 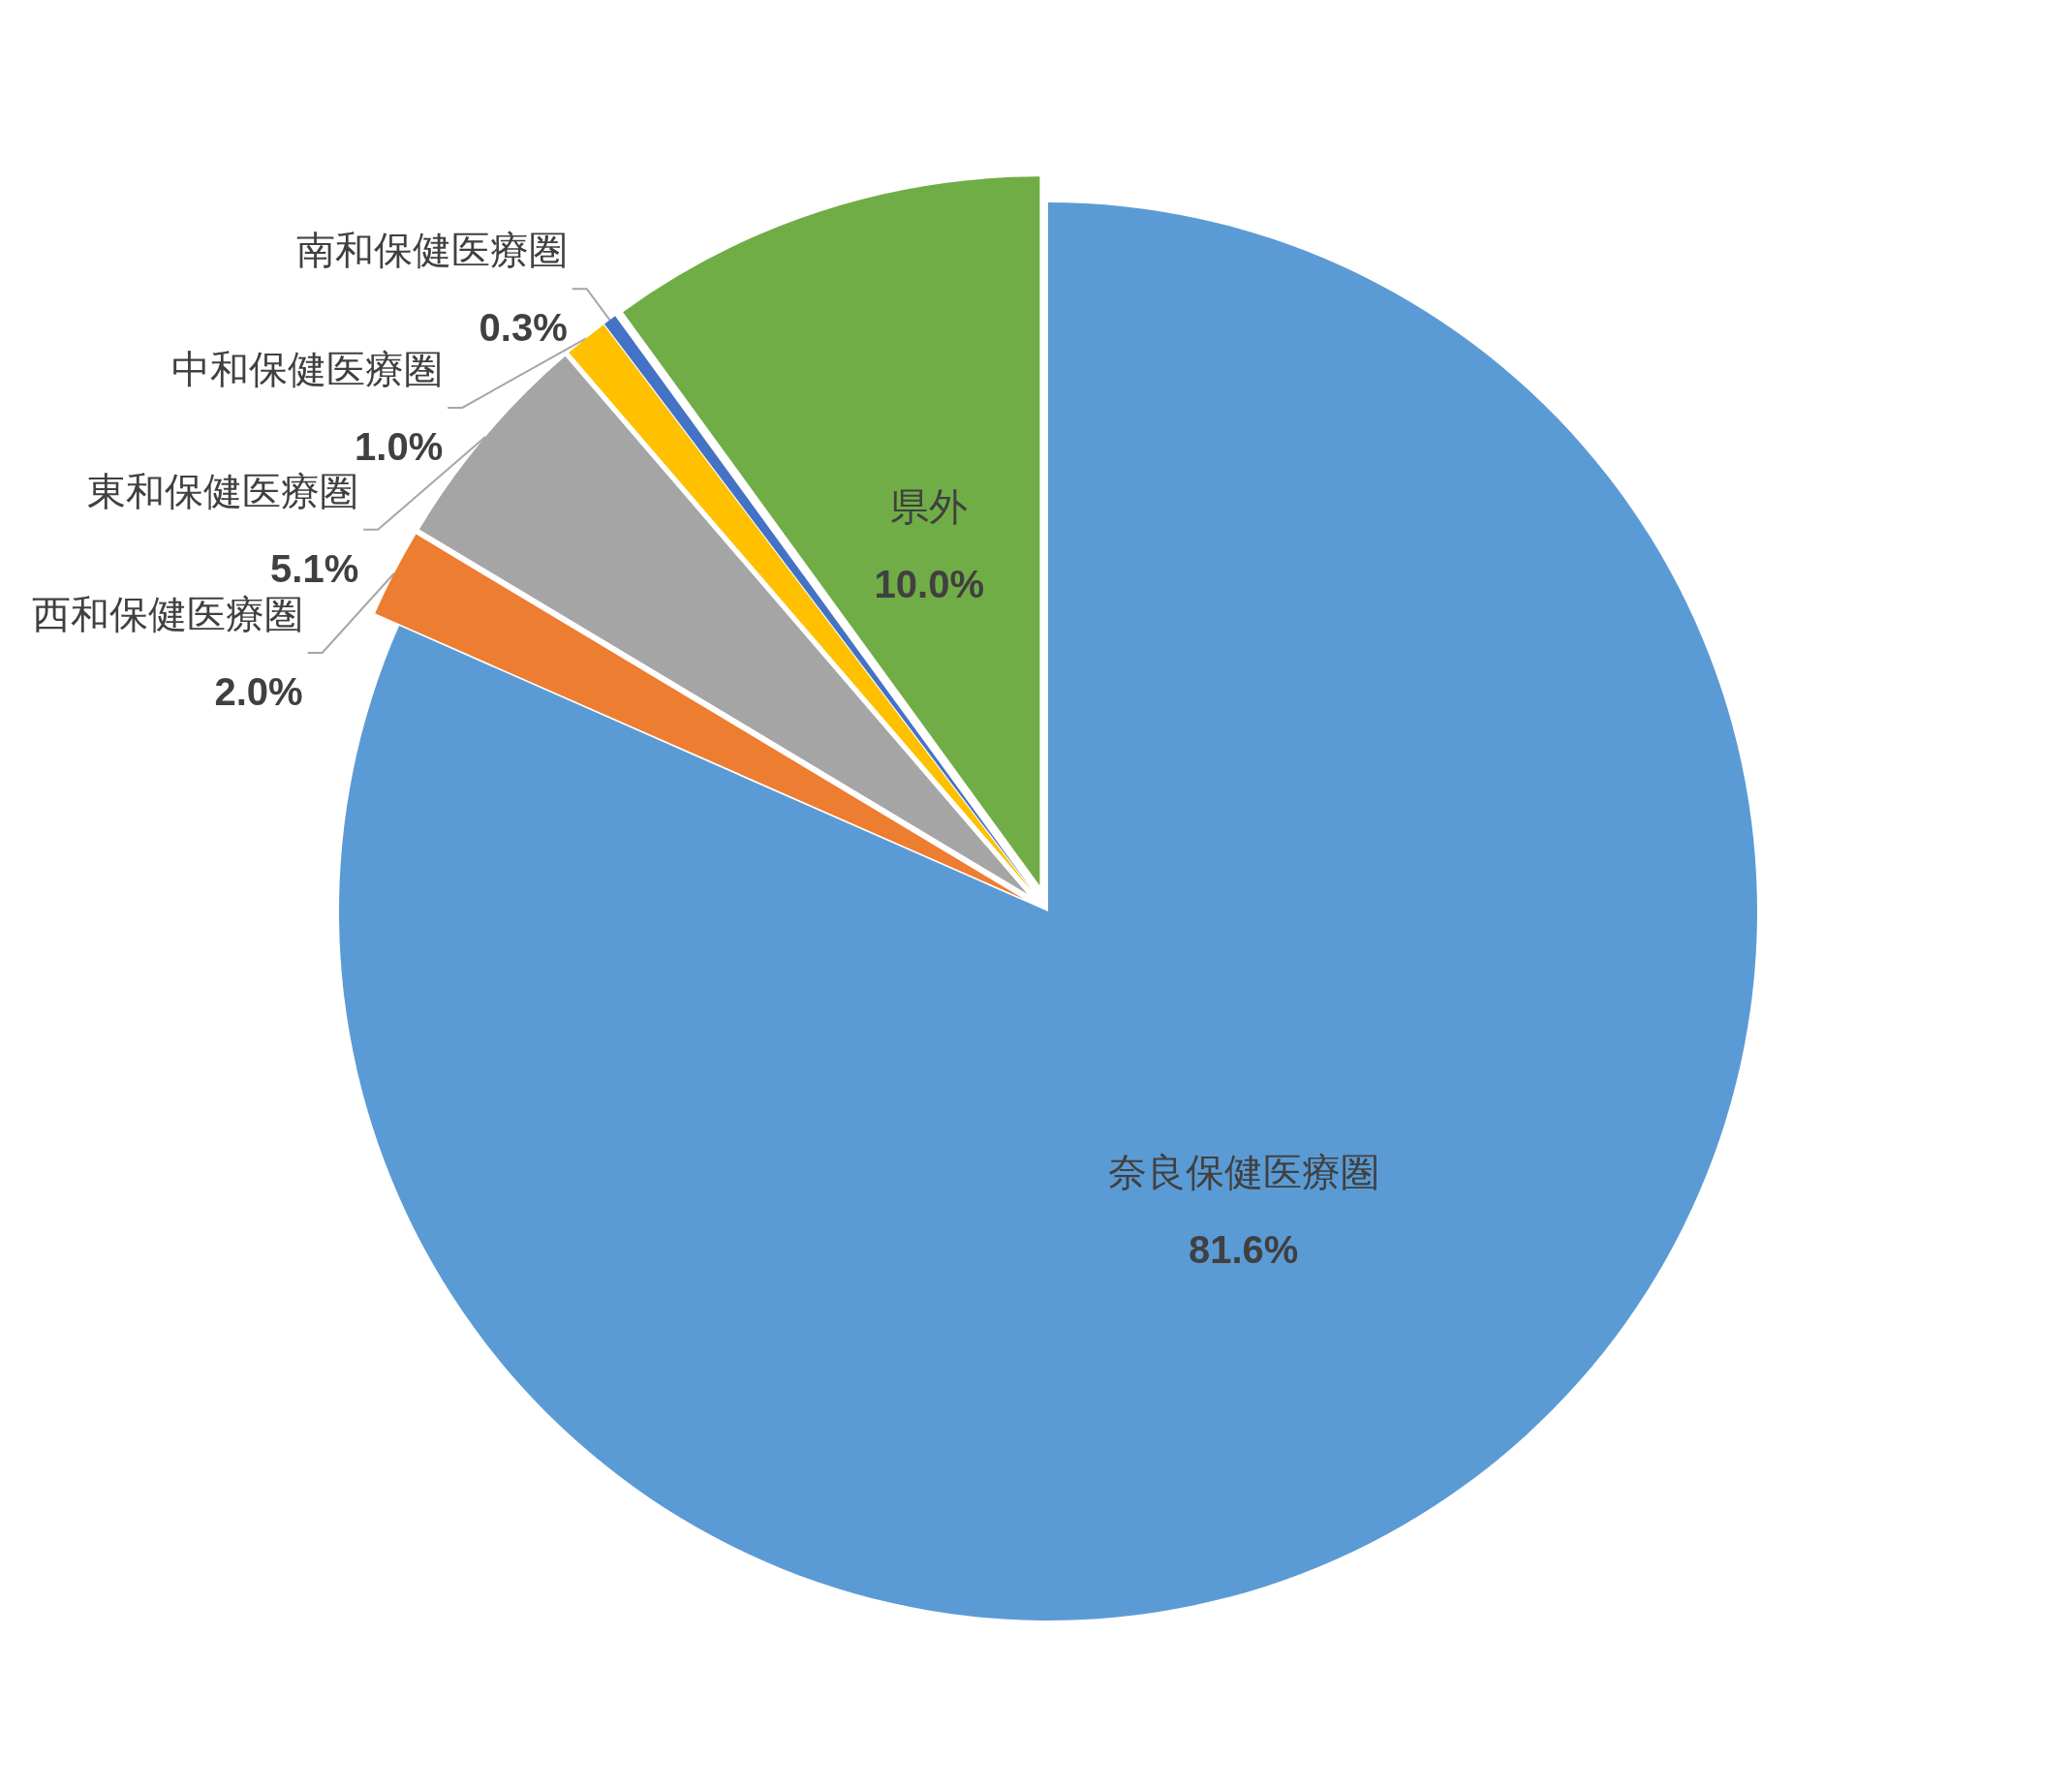 What do you see at coordinates (1243, 1250) in the screenshot?
I see `data-label: 81.6%` at bounding box center [1243, 1250].